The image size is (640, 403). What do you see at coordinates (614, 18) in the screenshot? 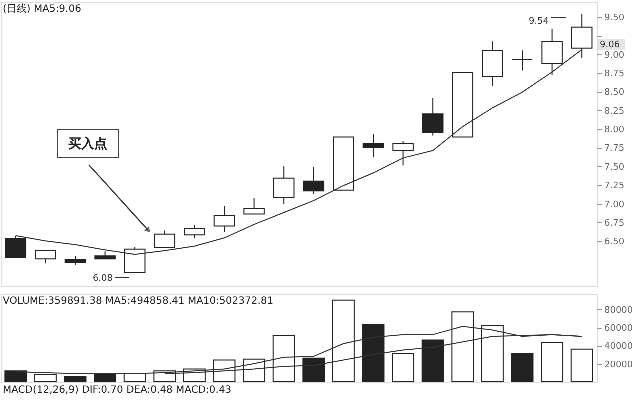
I see `y-tick-label: 9.50` at bounding box center [614, 18].